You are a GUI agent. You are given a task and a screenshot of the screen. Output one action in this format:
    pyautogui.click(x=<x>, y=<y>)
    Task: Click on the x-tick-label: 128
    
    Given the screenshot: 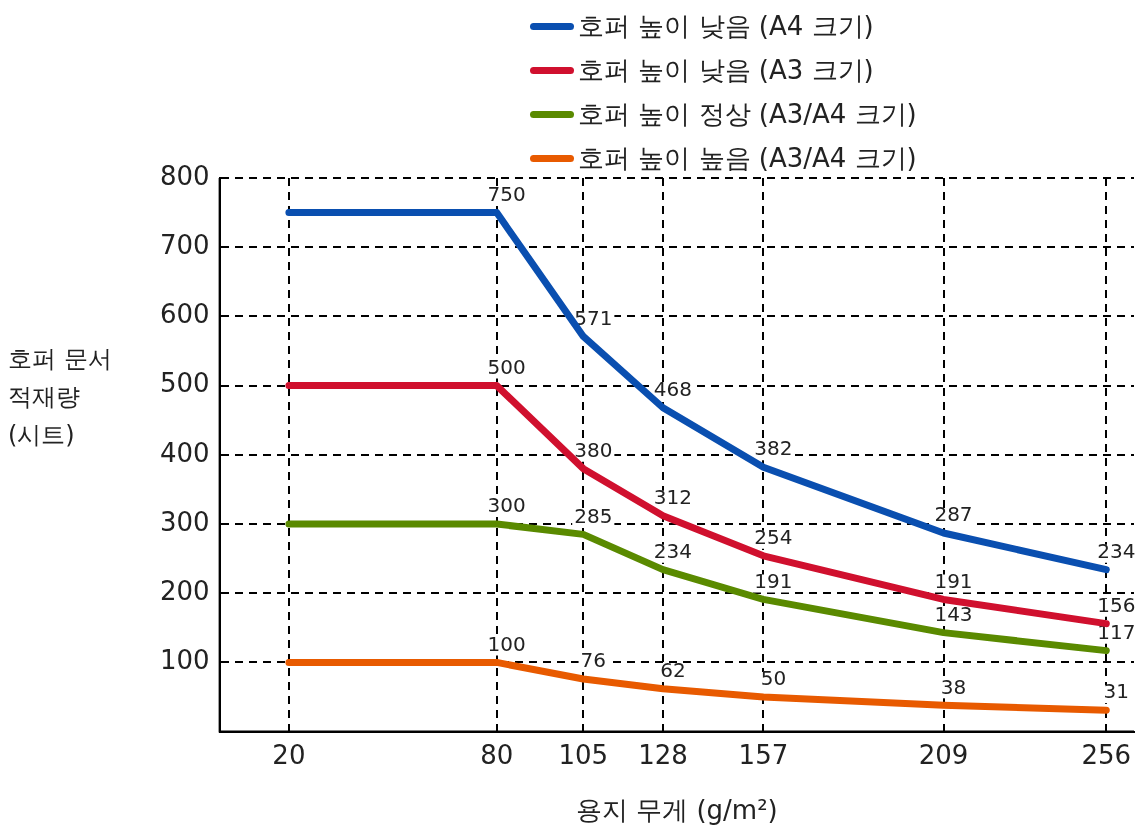 What is the action you would take?
    pyautogui.click(x=663, y=754)
    